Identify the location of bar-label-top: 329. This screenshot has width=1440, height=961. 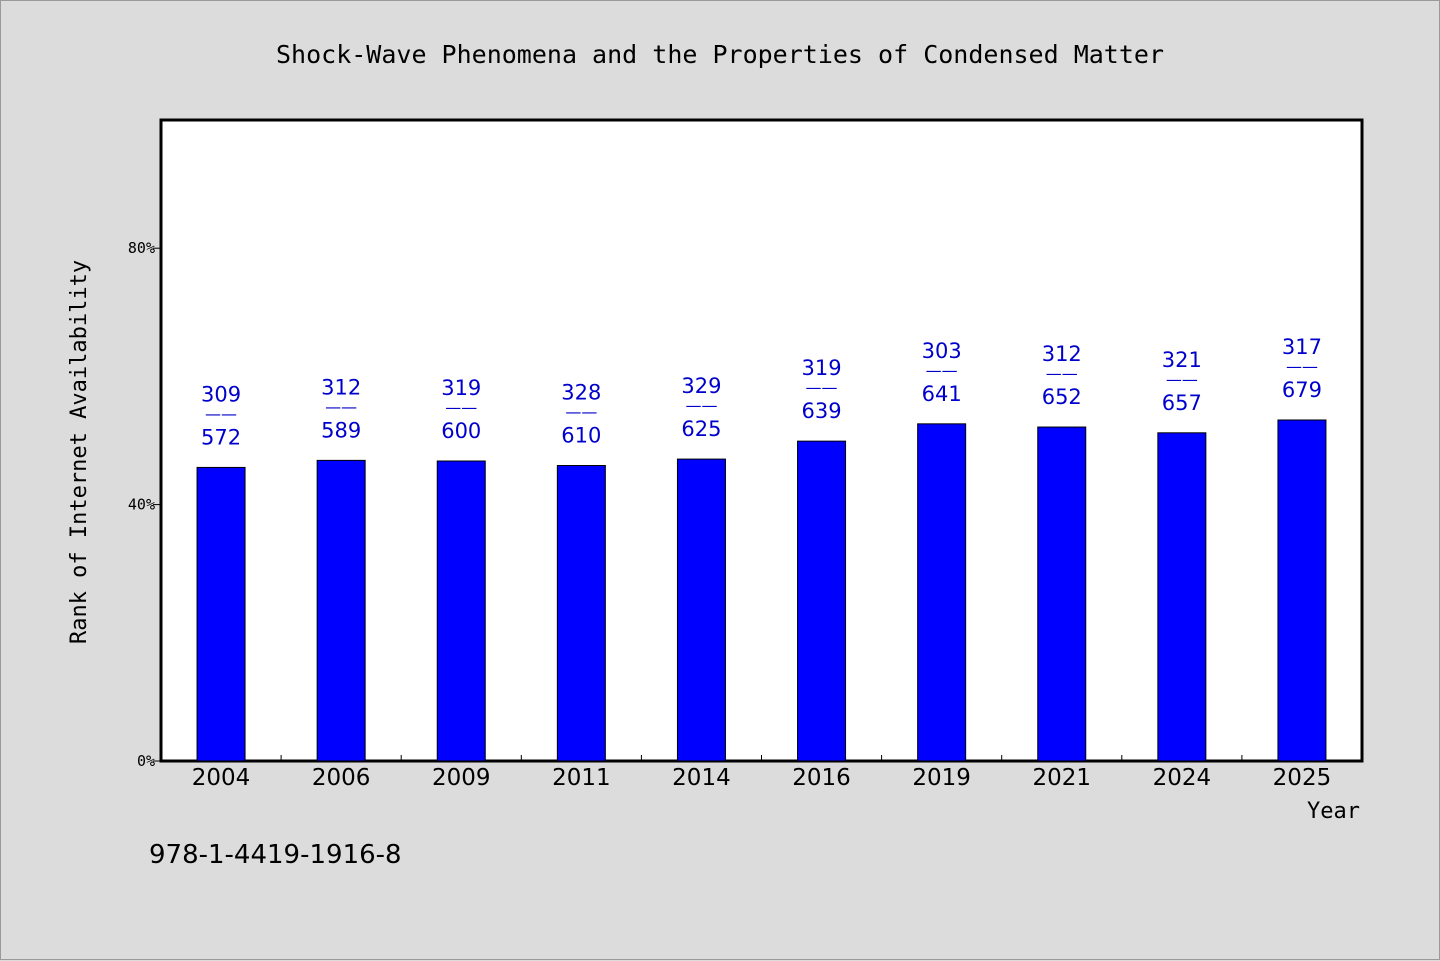
(701, 386).